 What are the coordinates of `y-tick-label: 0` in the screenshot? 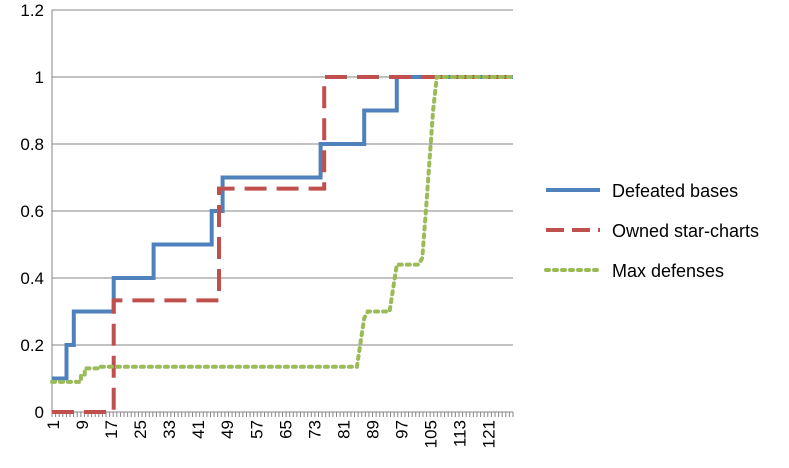 It's located at (39, 412).